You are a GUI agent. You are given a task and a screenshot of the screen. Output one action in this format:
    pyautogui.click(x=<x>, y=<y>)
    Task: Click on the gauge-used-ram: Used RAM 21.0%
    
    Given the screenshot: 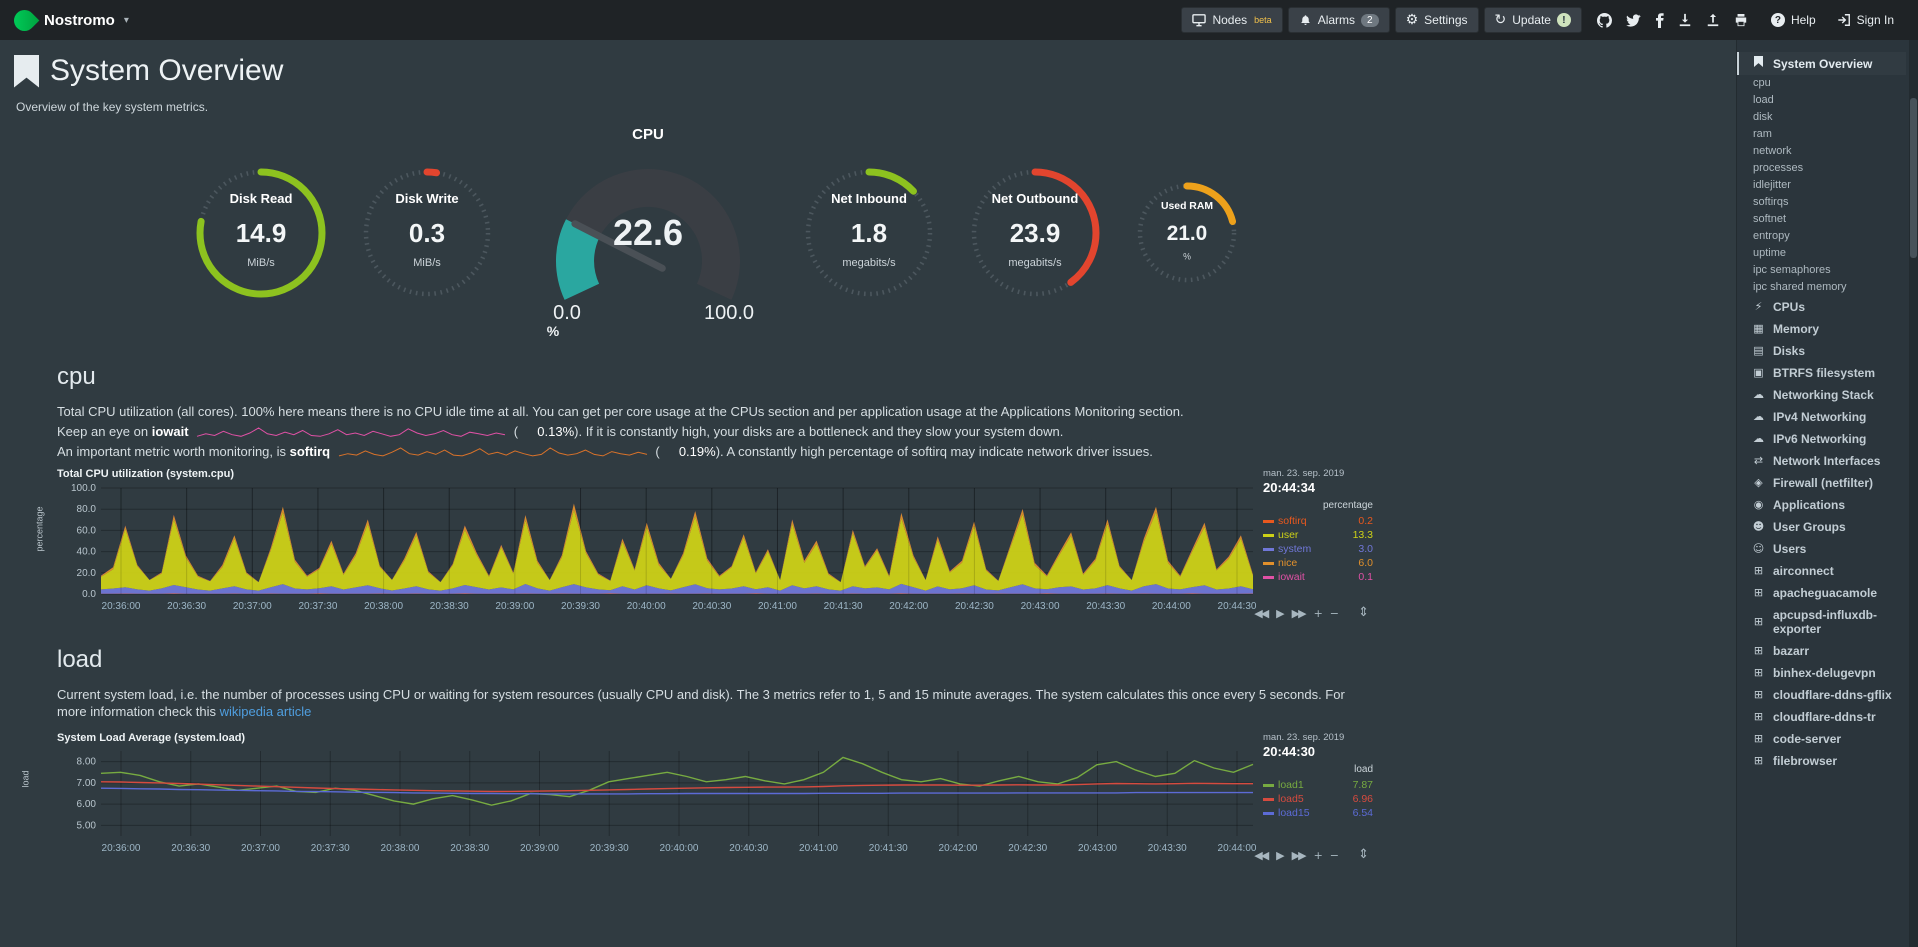 What is the action you would take?
    pyautogui.click(x=1187, y=233)
    